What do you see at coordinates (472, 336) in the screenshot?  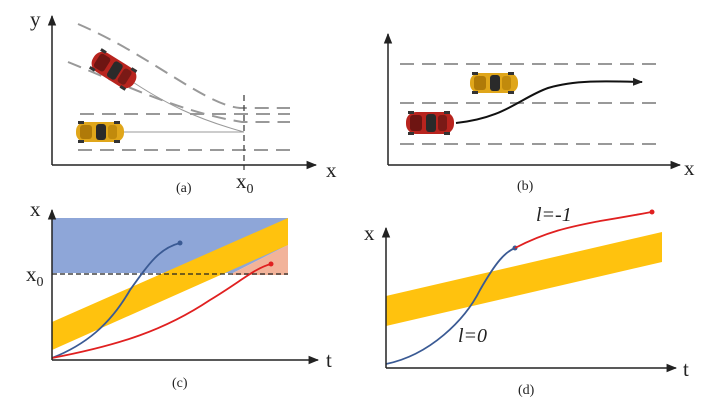 I see `label-l0: l=0` at bounding box center [472, 336].